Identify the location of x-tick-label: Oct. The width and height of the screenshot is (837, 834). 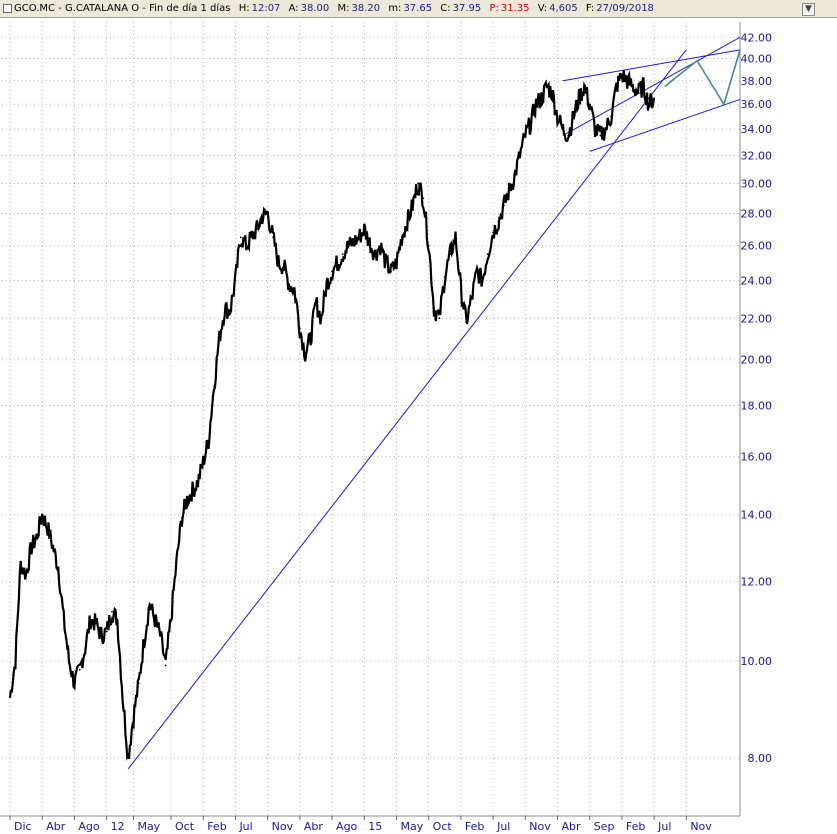
(443, 826).